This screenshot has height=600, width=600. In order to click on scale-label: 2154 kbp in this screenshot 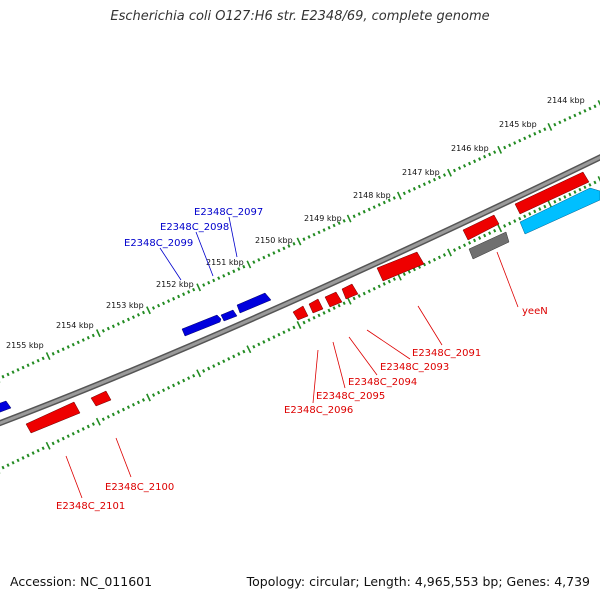, I will do `click(75, 325)`.